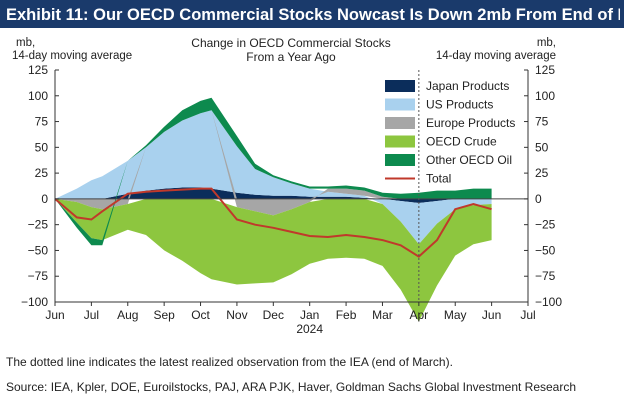  I want to click on legend-label: Other OECD Oil, so click(469, 160).